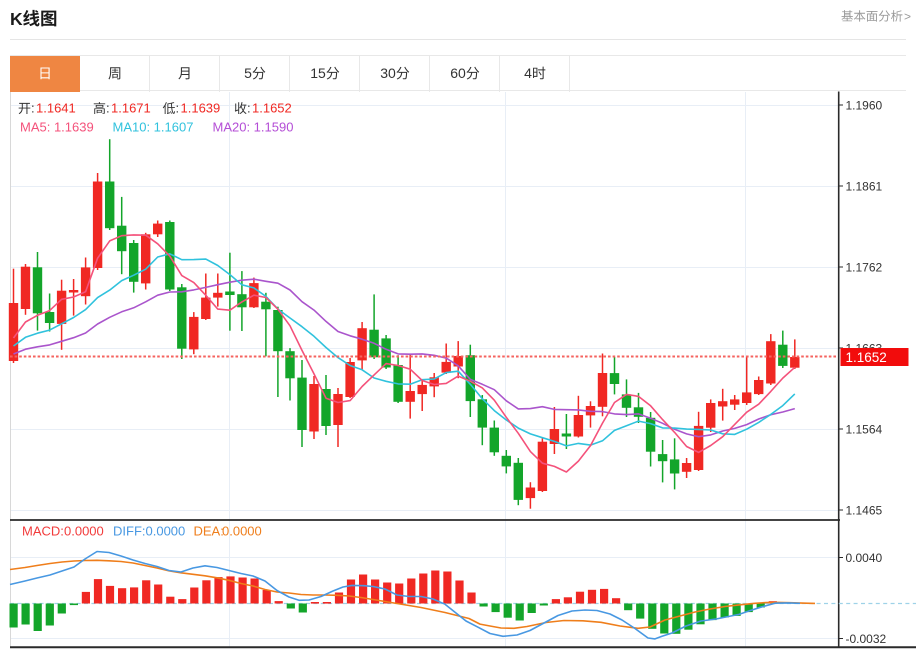  What do you see at coordinates (131, 108) in the screenshot?
I see `svg-text: 1.1671` at bounding box center [131, 108].